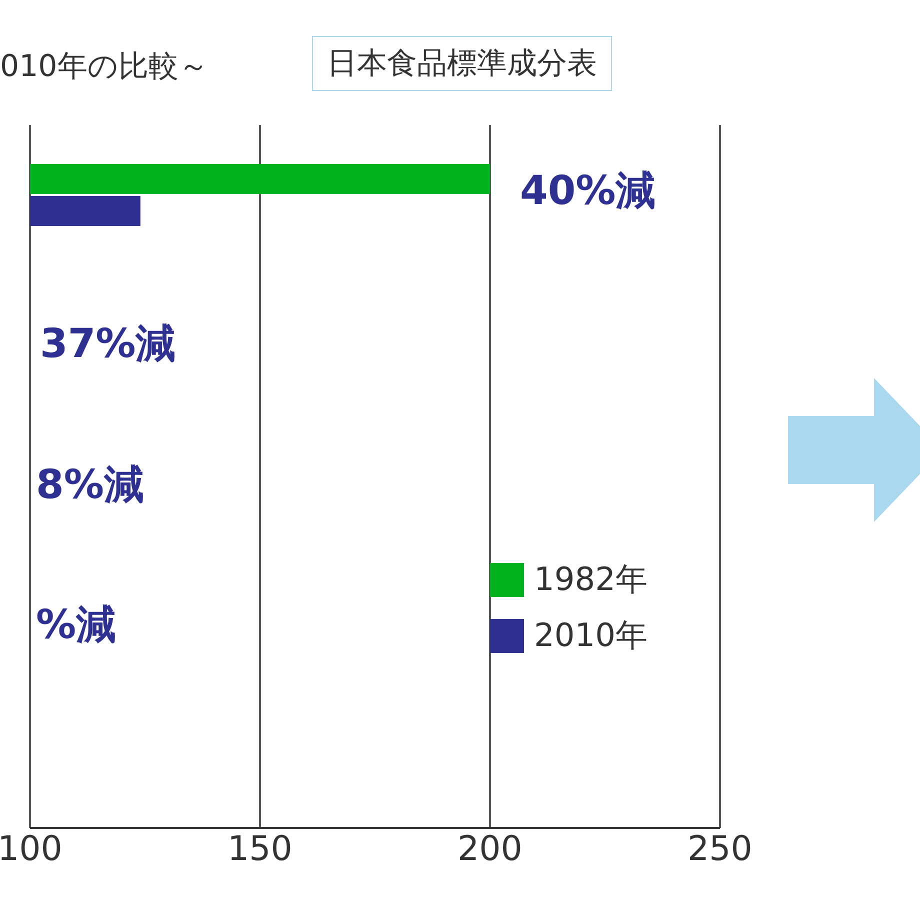  Describe the element at coordinates (462, 63) in the screenshot. I see `text: 日本食品標準成分表` at that location.